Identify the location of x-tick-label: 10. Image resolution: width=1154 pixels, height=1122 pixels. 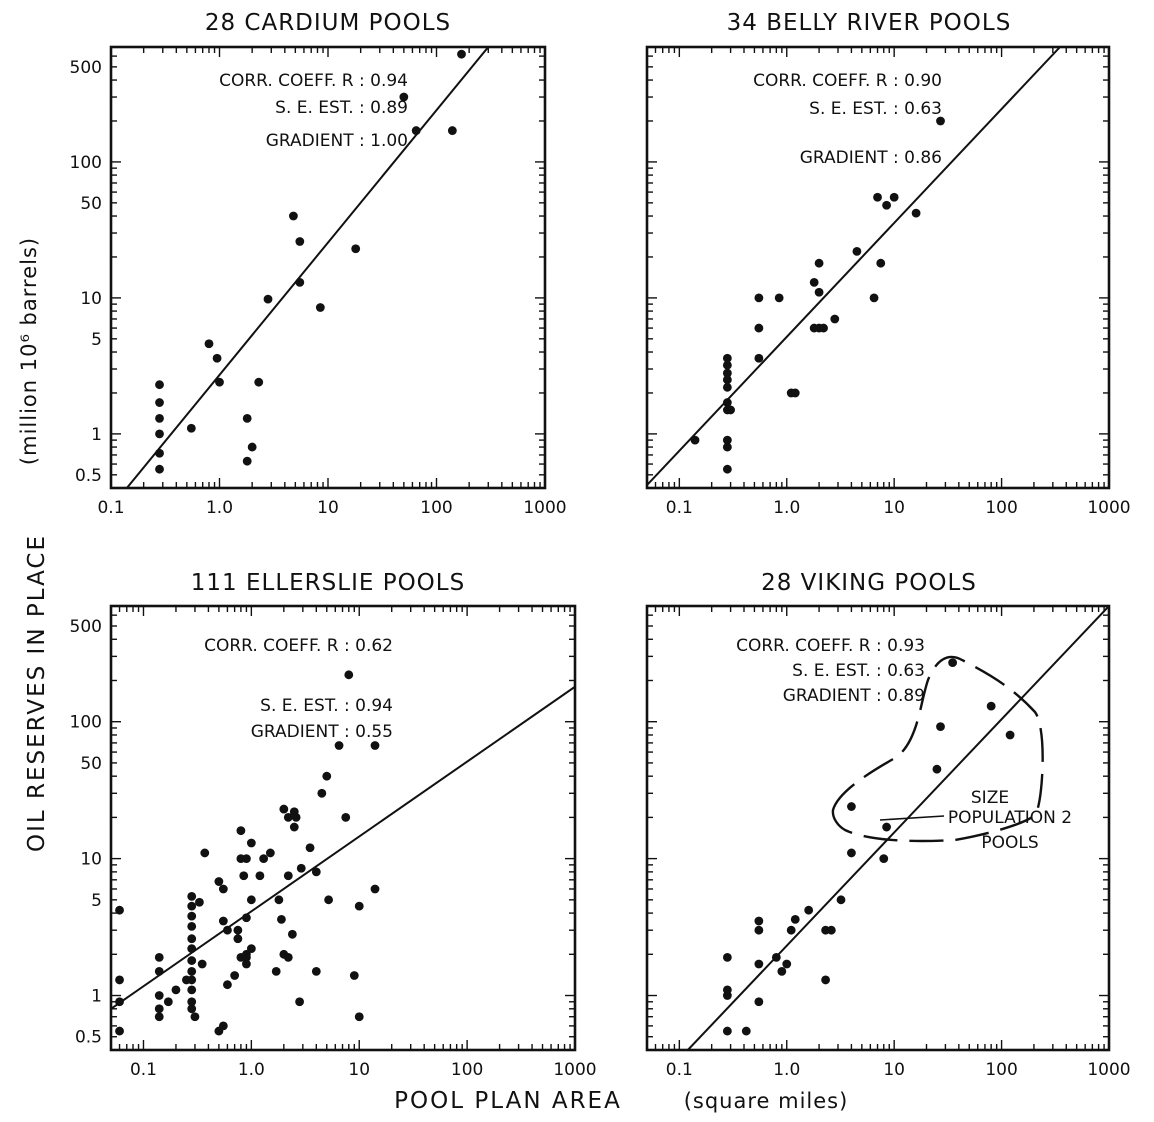
(894, 508).